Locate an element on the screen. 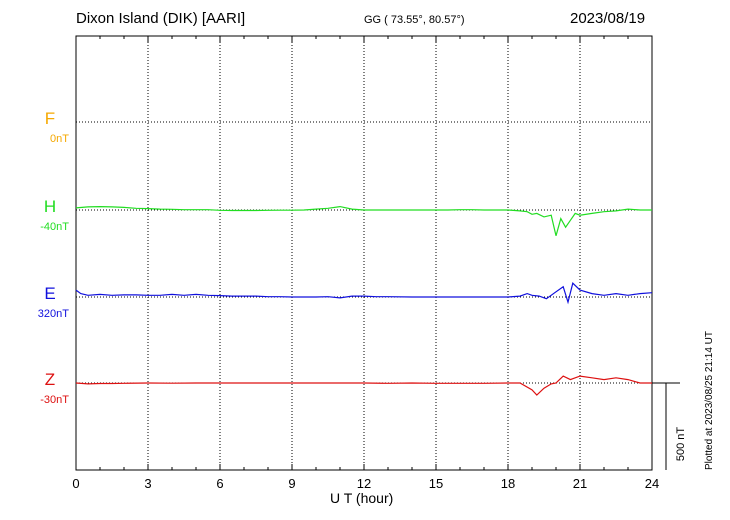  series-label-h: H is located at coordinates (50, 206).